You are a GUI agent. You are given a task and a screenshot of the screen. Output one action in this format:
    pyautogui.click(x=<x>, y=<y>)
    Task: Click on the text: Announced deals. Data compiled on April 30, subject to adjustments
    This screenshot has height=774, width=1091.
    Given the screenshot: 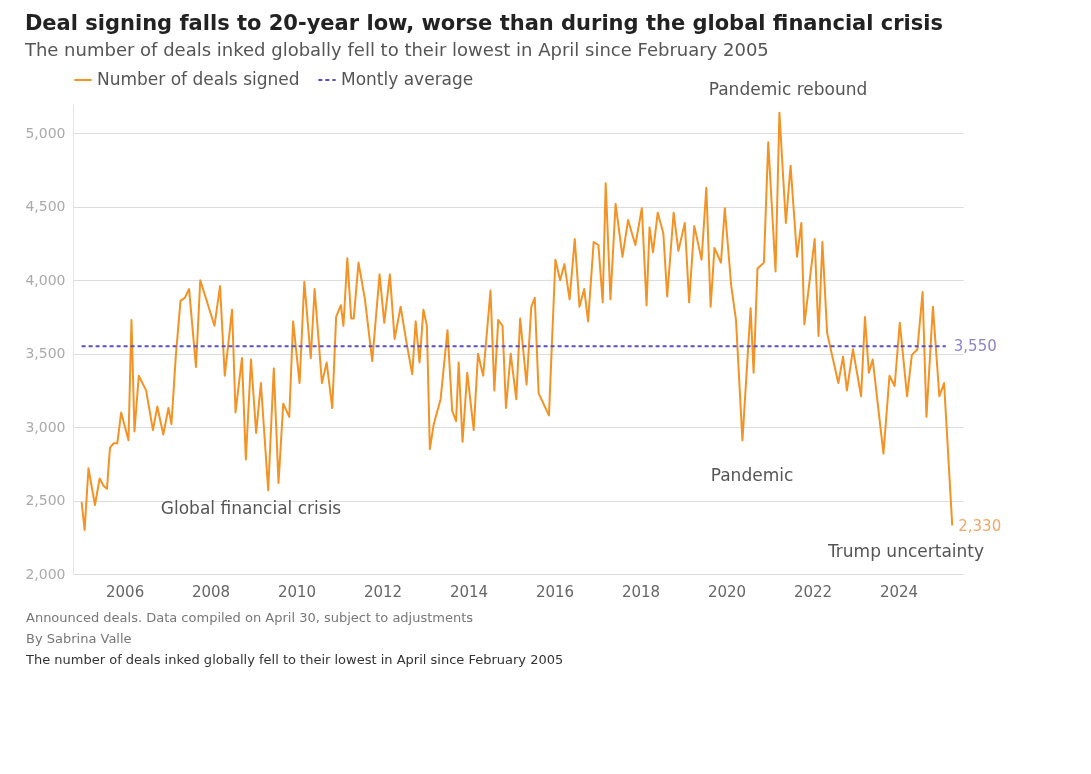 What is the action you would take?
    pyautogui.click(x=250, y=617)
    